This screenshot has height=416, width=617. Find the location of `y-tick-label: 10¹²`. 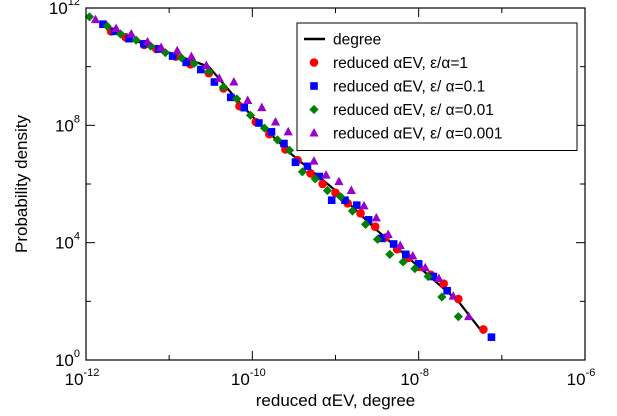

y-tick-label: 10¹² is located at coordinates (64, 9).